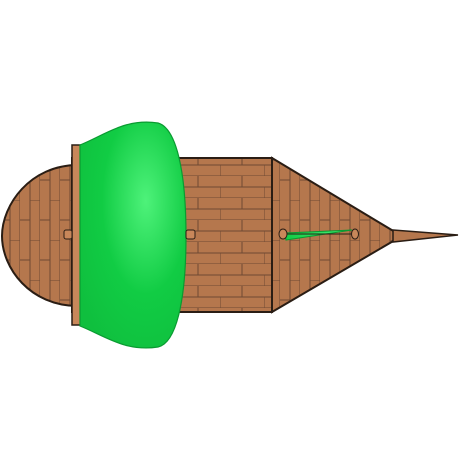  What do you see at coordinates (68, 234) in the screenshot?
I see `aft-mast-icon` at bounding box center [68, 234].